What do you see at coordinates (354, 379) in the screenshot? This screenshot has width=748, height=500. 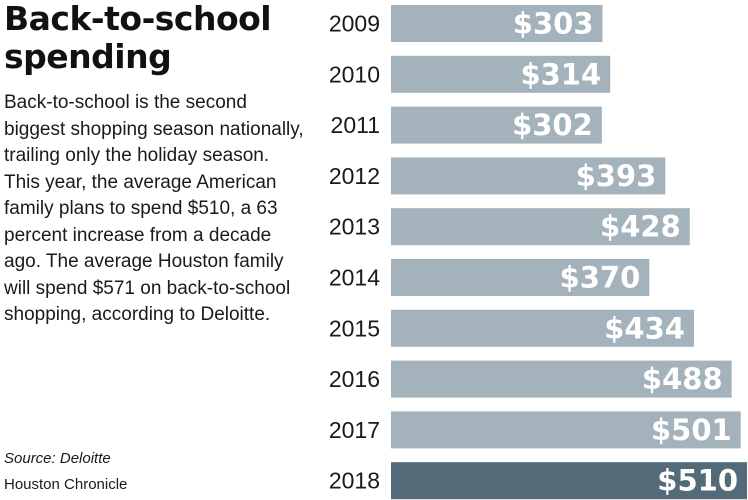 I see `year-label-2016: 2016` at bounding box center [354, 379].